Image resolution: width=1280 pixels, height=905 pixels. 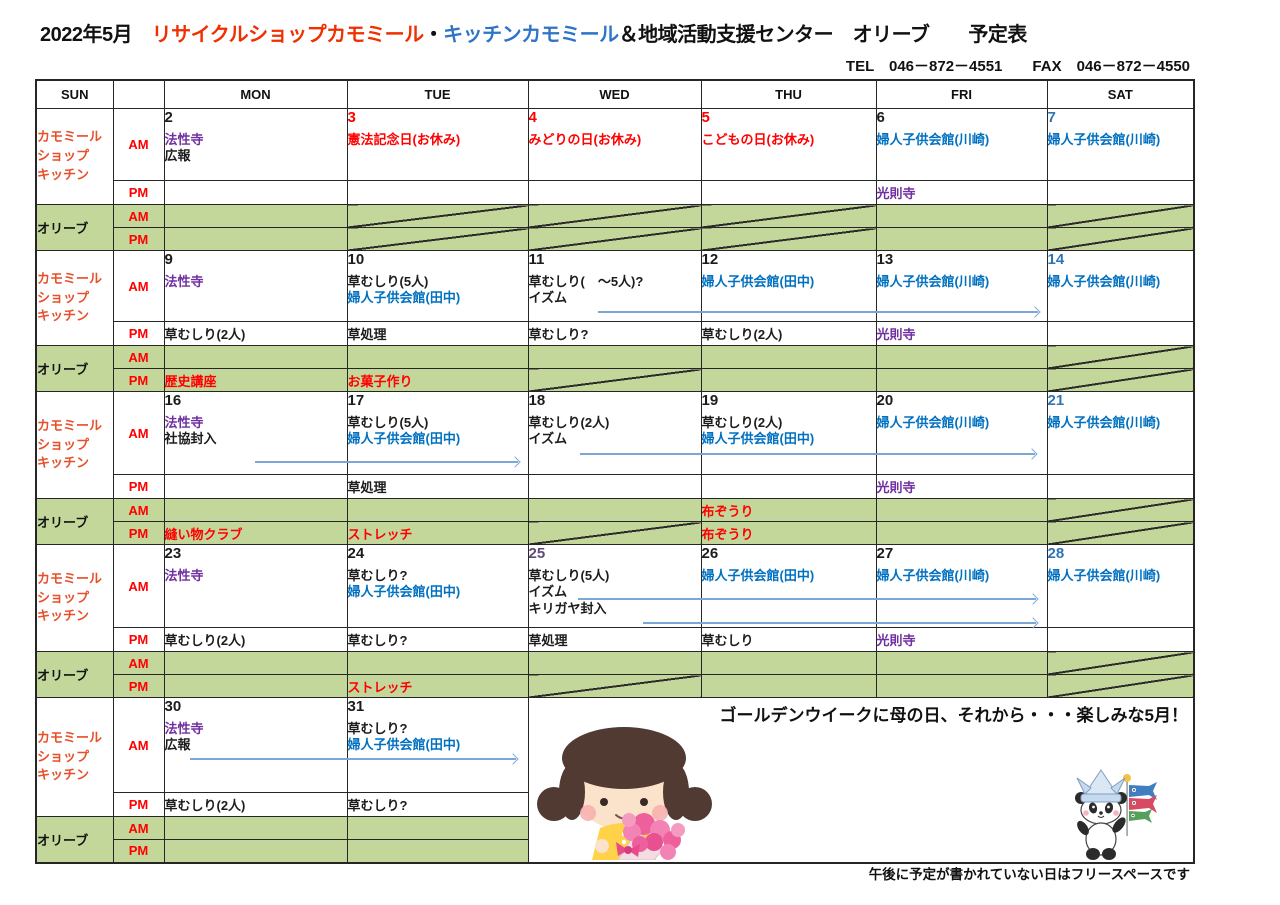 What do you see at coordinates (961, 433) in the screenshot?
I see `day-cell-am: 20 婦人子供会館(川崎)` at bounding box center [961, 433].